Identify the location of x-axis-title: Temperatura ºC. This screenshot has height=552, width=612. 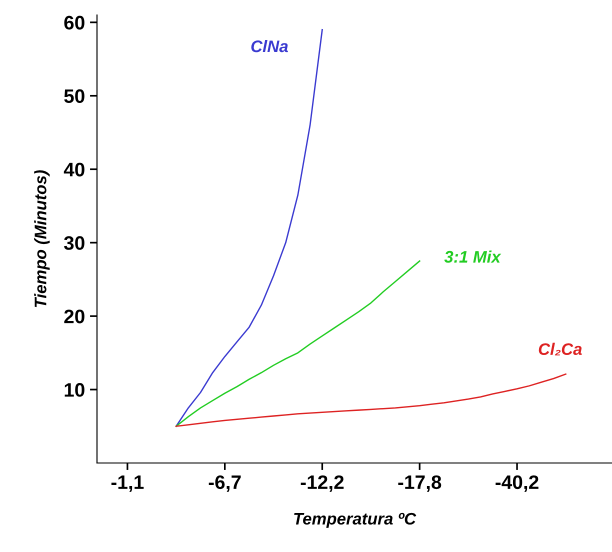
(355, 520).